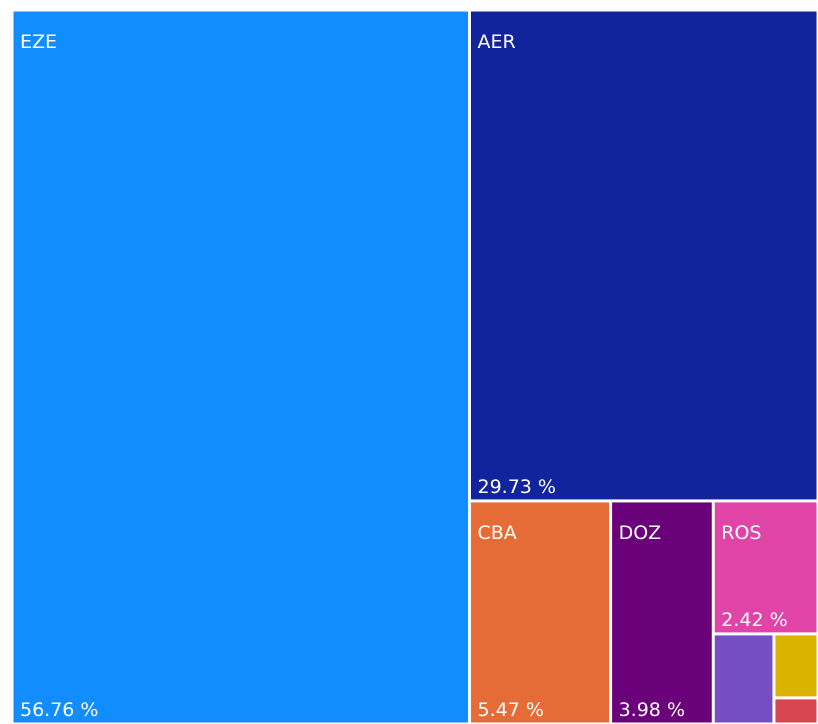 The height and width of the screenshot is (724, 818). Describe the element at coordinates (516, 487) in the screenshot. I see `tile-value-label: 29.73 %` at that location.